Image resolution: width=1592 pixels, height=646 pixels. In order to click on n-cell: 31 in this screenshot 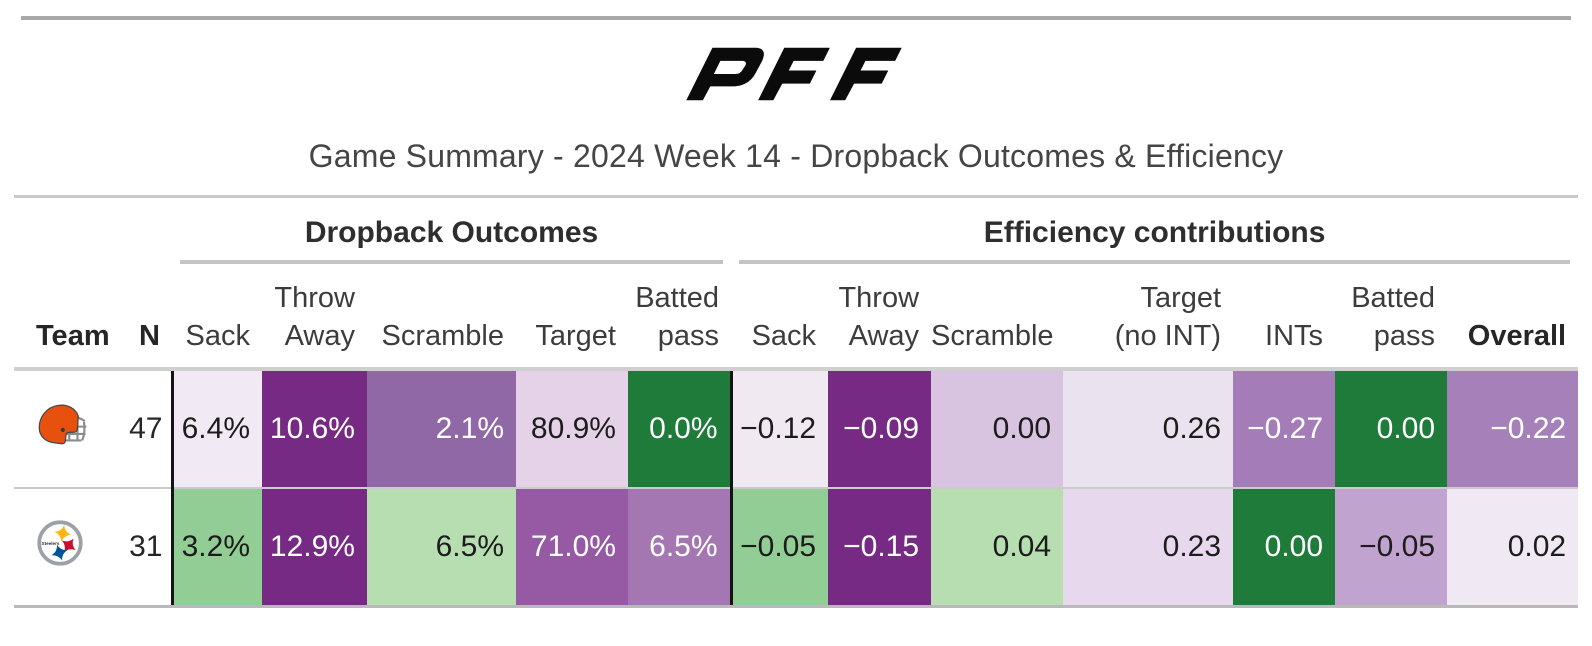, I will do `click(141, 548)`.